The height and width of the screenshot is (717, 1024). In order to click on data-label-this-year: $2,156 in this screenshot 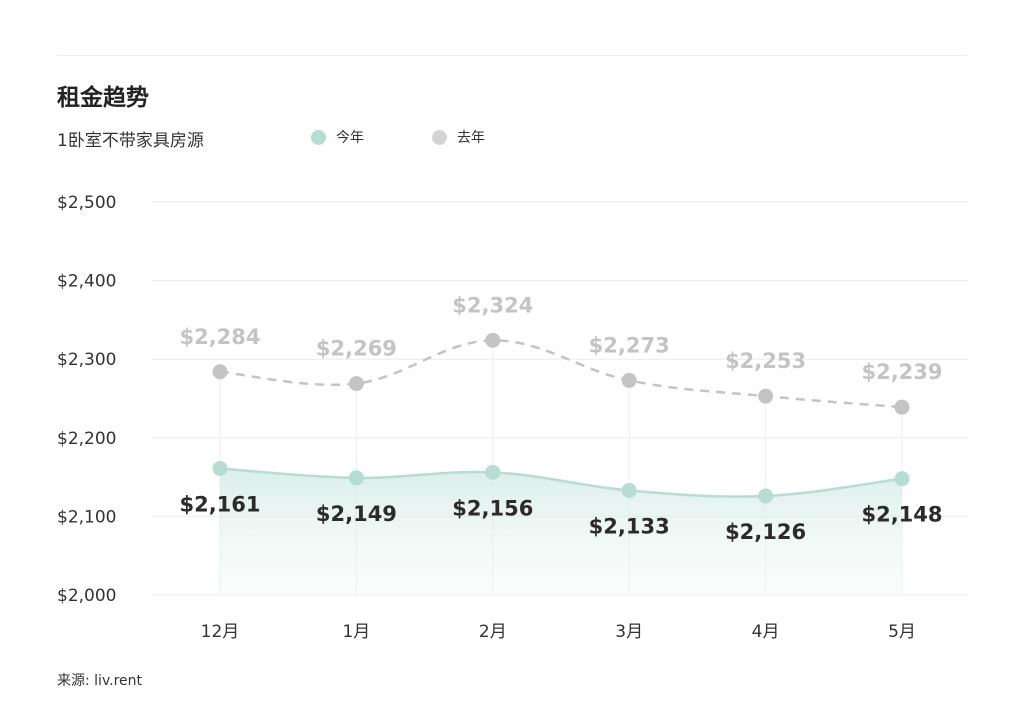, I will do `click(492, 508)`.